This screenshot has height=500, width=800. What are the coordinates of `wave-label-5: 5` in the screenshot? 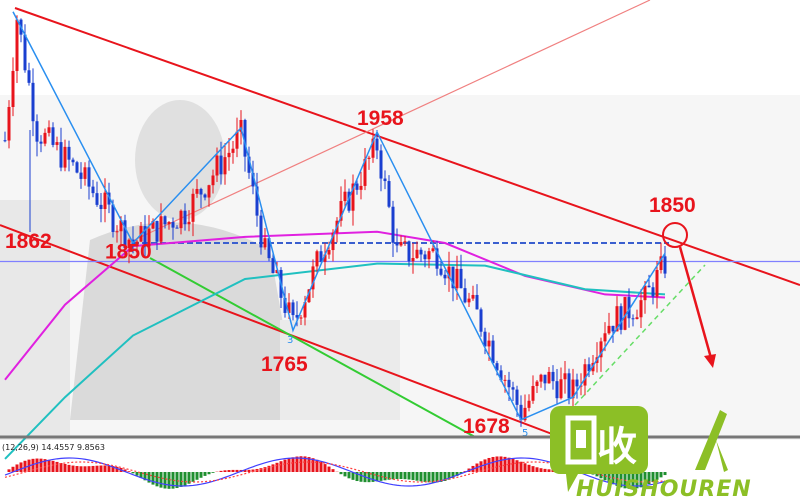 It's located at (525, 433).